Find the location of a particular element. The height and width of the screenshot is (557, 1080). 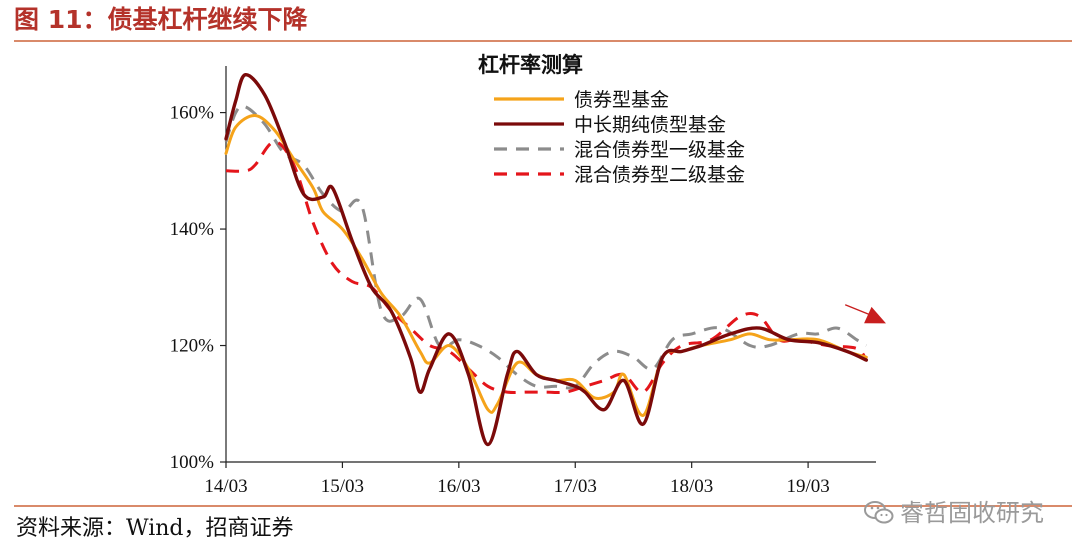

legend-label-4: 混合债券型二级基金 is located at coordinates (659, 175).